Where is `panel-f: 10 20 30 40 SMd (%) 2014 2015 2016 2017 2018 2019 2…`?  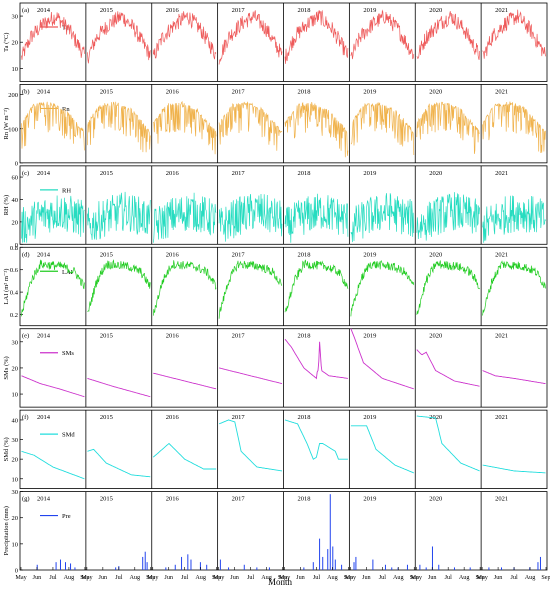
panel-f: 10 20 30 40 SMd (%) 2014 2015 2016 2017 2018 2019 2… is located at coordinates (275, 449).